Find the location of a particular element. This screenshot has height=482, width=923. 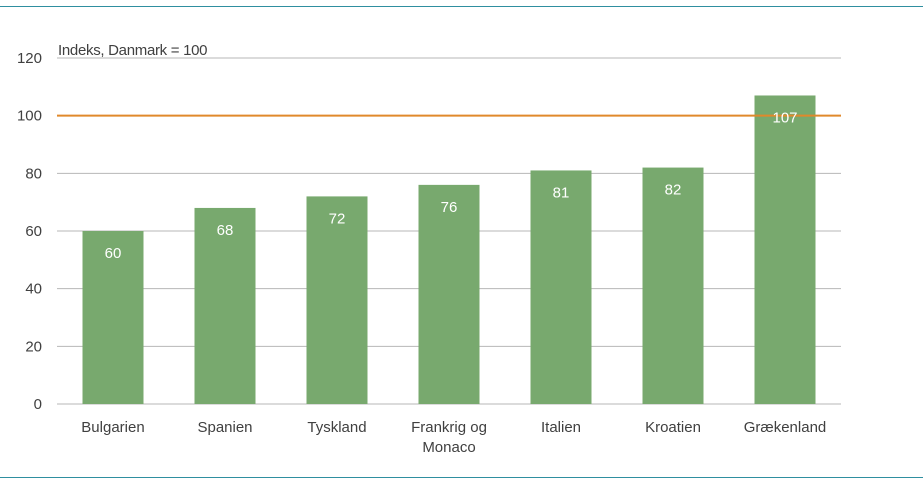

category-label: Tyskland is located at coordinates (336, 427).